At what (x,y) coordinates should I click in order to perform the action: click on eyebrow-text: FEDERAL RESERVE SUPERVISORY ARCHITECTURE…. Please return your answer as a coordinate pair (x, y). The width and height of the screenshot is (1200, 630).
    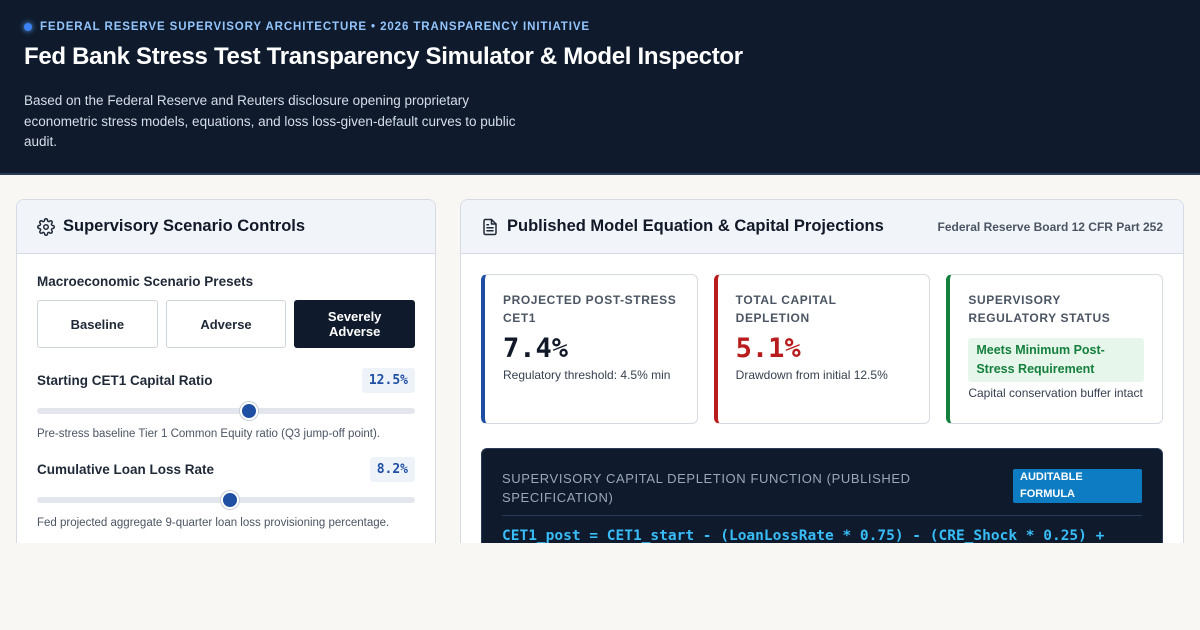
    Looking at the image, I should click on (315, 27).